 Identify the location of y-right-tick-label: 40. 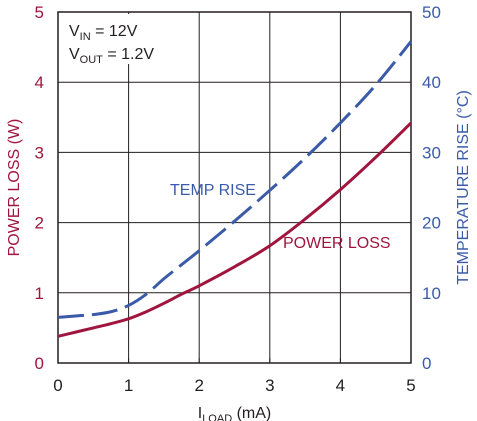
(431, 82).